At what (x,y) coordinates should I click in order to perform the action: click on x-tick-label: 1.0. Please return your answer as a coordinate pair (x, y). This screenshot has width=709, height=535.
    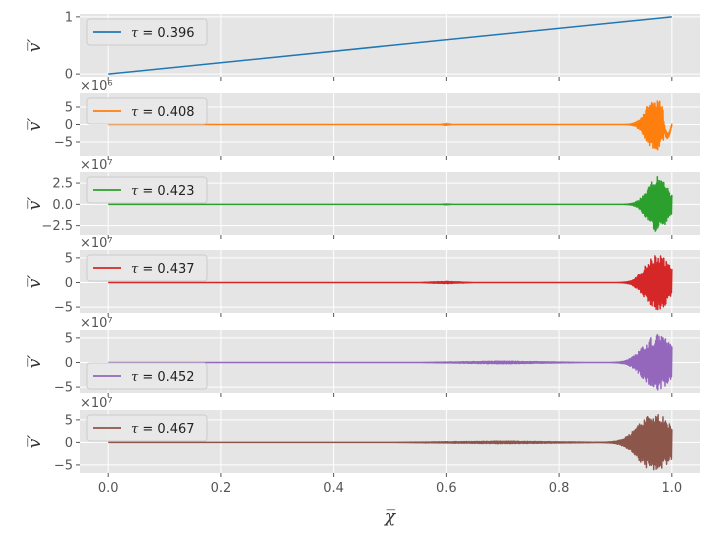
    Looking at the image, I should click on (671, 488).